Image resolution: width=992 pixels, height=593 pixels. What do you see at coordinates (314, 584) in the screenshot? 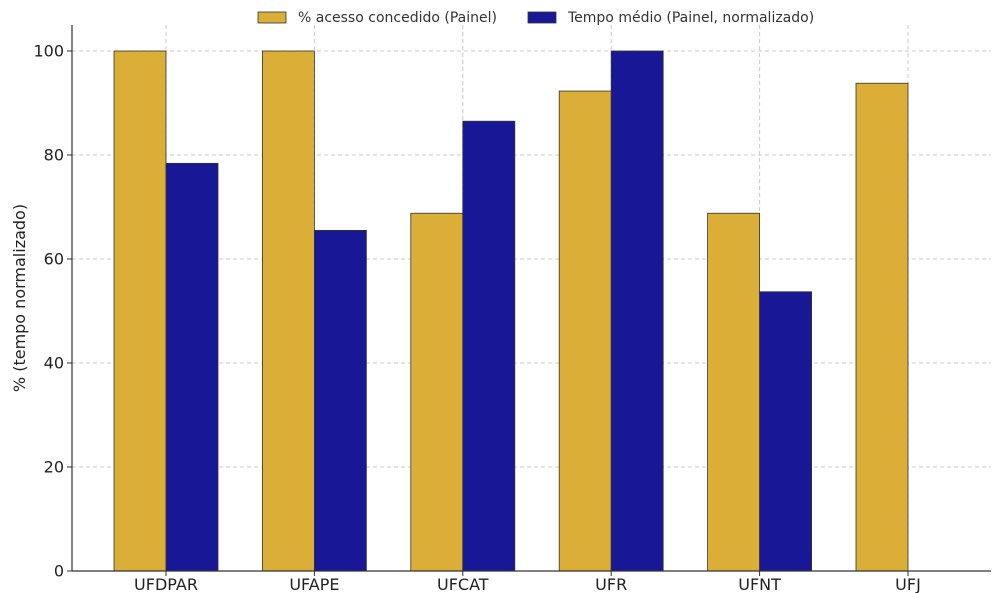
I see `x-tick-label: UFAPE` at bounding box center [314, 584].